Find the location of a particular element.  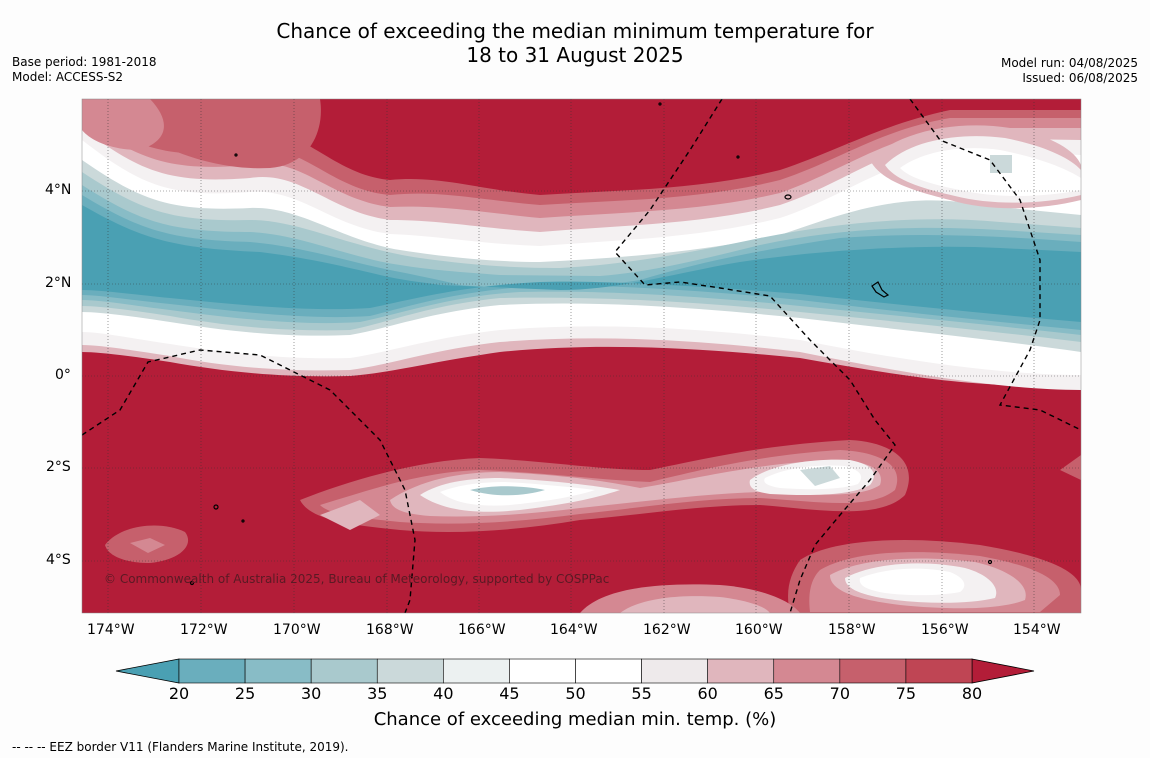

colorbar-tick-label: 50 is located at coordinates (575, 693).